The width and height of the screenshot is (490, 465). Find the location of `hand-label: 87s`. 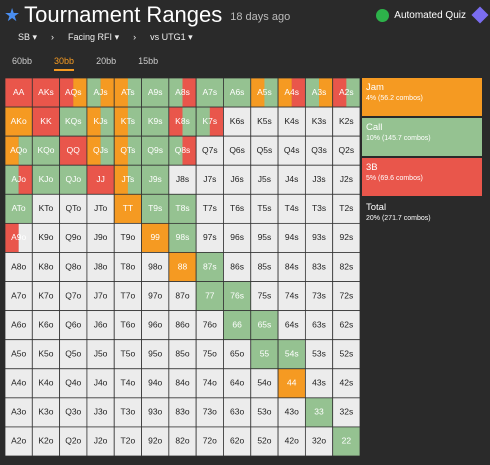

hand-label: 87s is located at coordinates (210, 266).